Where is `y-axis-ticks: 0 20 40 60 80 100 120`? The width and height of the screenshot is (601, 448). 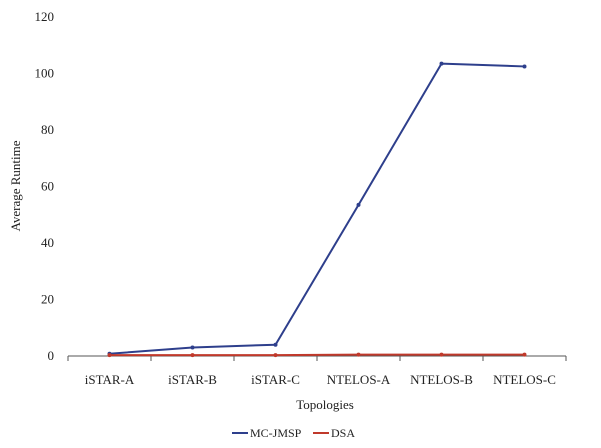
y-axis-ticks: 0 20 40 60 80 100 120 is located at coordinates (45, 186).